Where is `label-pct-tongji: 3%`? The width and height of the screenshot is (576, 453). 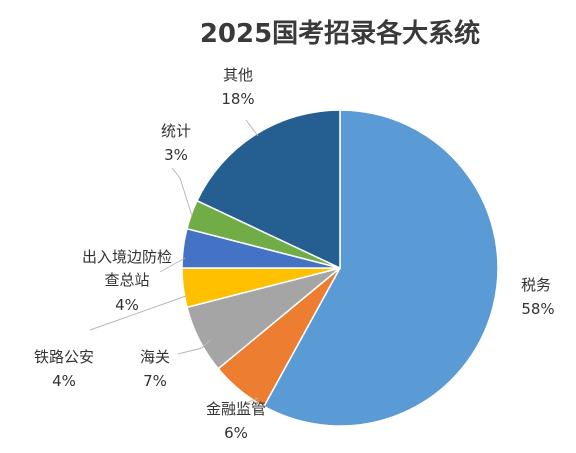
label-pct-tongji: 3% is located at coordinates (176, 155).